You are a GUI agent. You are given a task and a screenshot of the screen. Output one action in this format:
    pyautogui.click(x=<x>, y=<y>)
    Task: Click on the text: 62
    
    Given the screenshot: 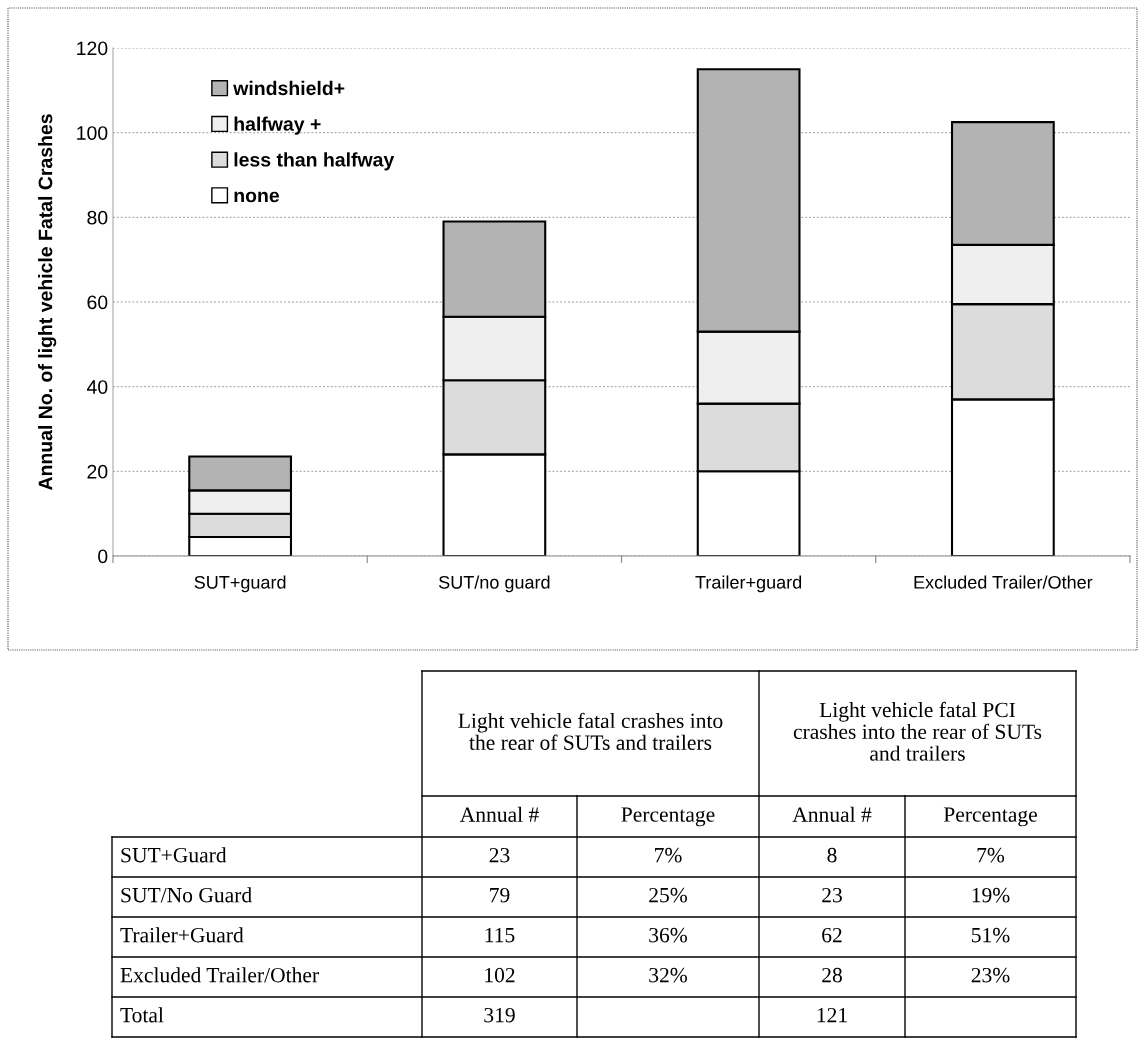 What is the action you would take?
    pyautogui.click(x=832, y=935)
    